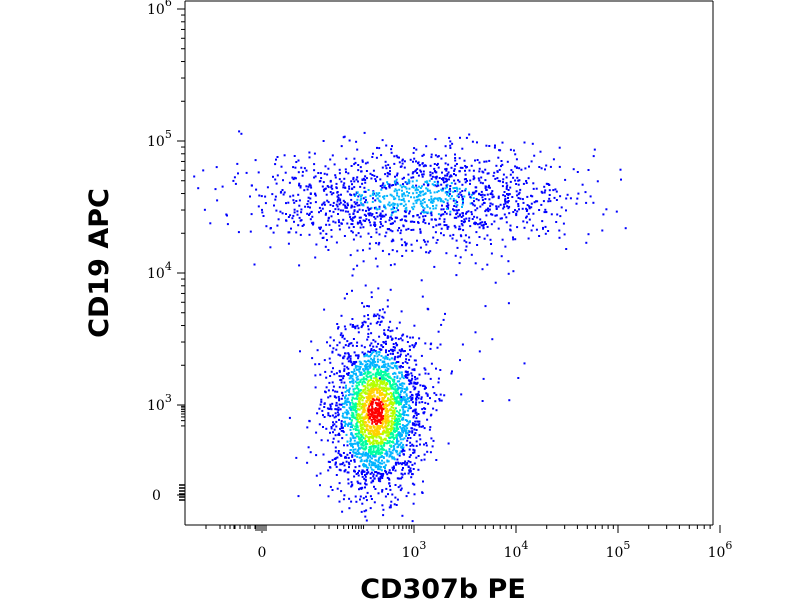  I want to click on x-tick-label: 105, so click(618, 550).